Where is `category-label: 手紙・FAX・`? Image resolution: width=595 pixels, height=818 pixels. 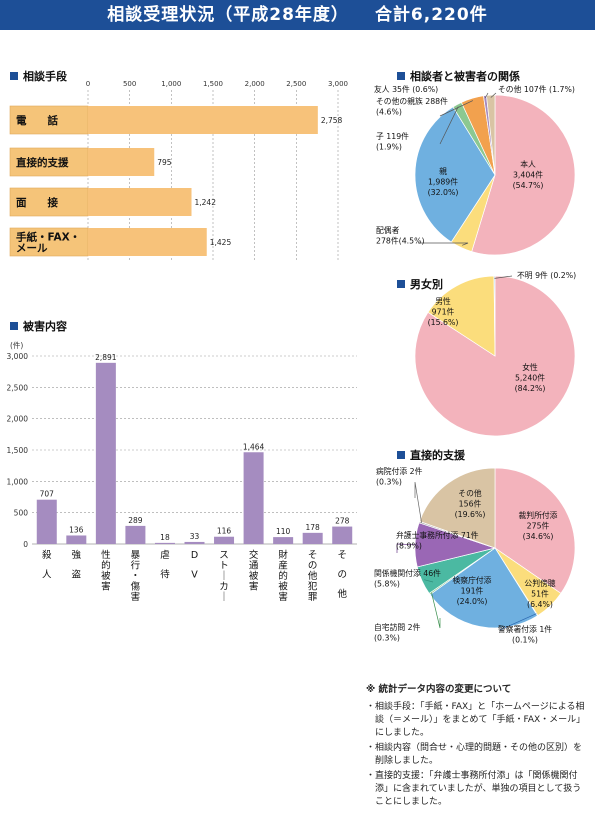 category-label: 手紙・FAX・ is located at coordinates (48, 237).